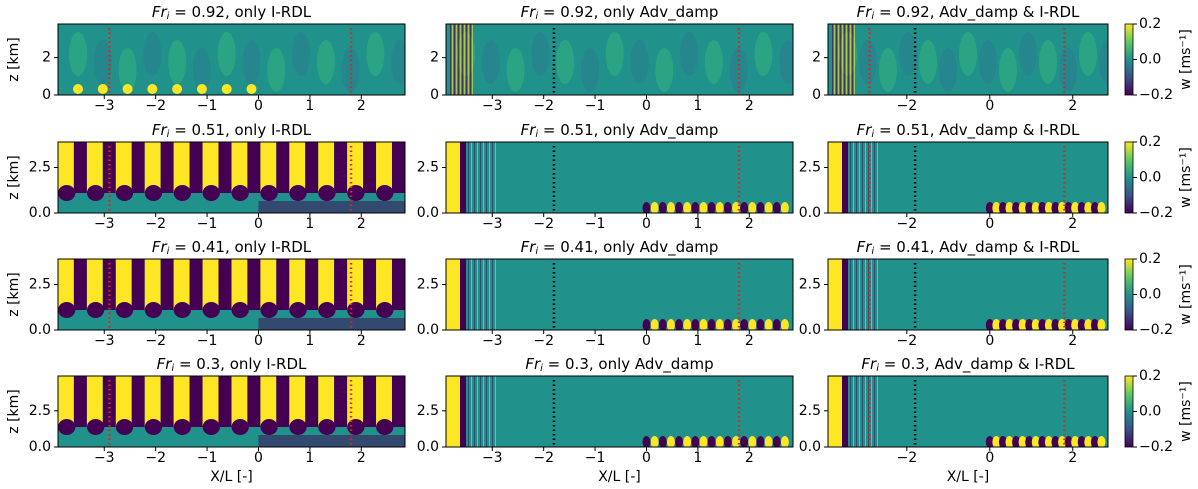 This screenshot has height=489, width=1198. Describe the element at coordinates (1156, 447) in the screenshot. I see `colorbar-tick-label: −0.2` at that location.